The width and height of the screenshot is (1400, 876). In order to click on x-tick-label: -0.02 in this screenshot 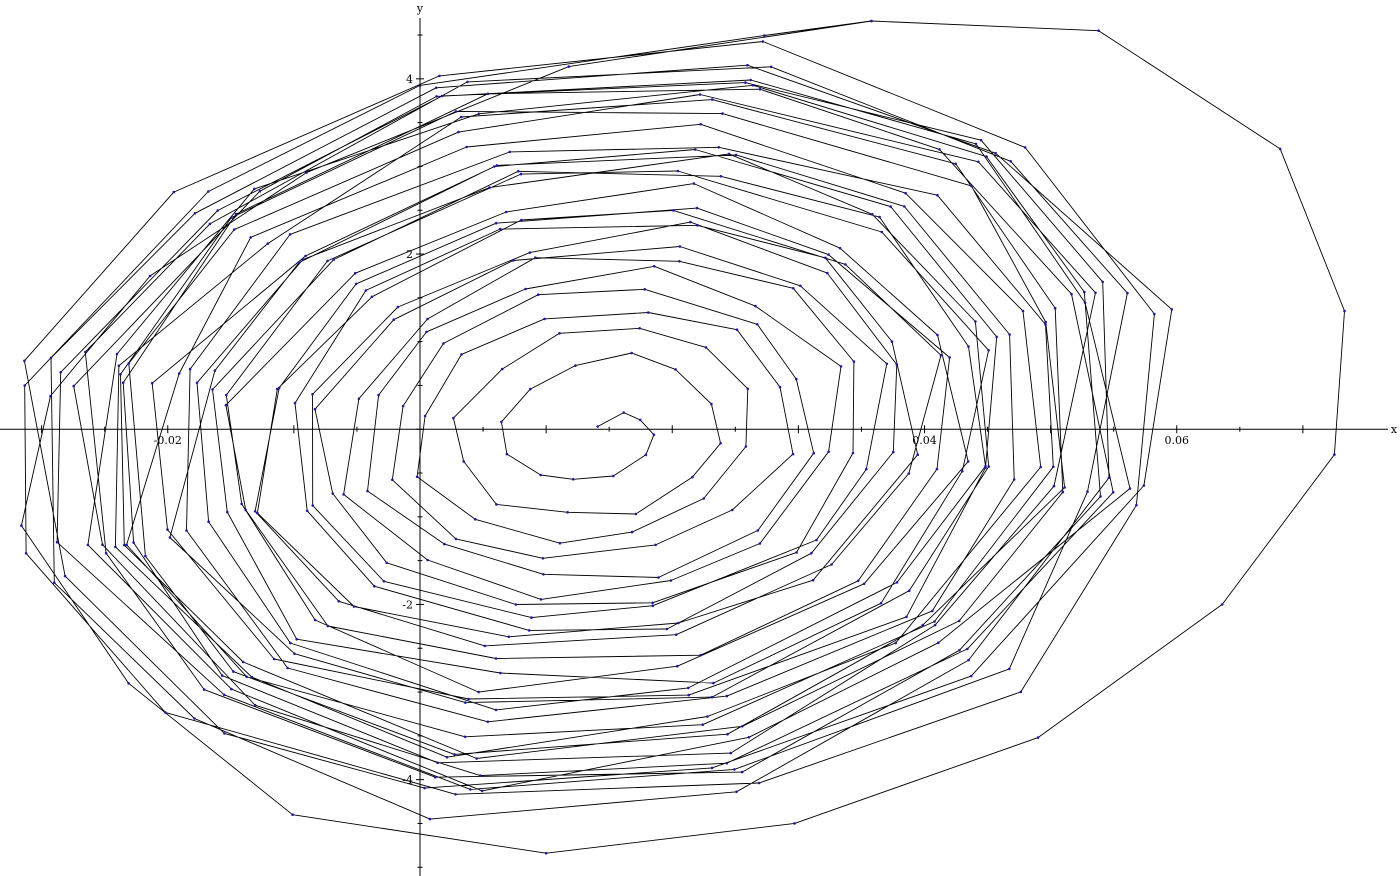, I will do `click(168, 440)`.